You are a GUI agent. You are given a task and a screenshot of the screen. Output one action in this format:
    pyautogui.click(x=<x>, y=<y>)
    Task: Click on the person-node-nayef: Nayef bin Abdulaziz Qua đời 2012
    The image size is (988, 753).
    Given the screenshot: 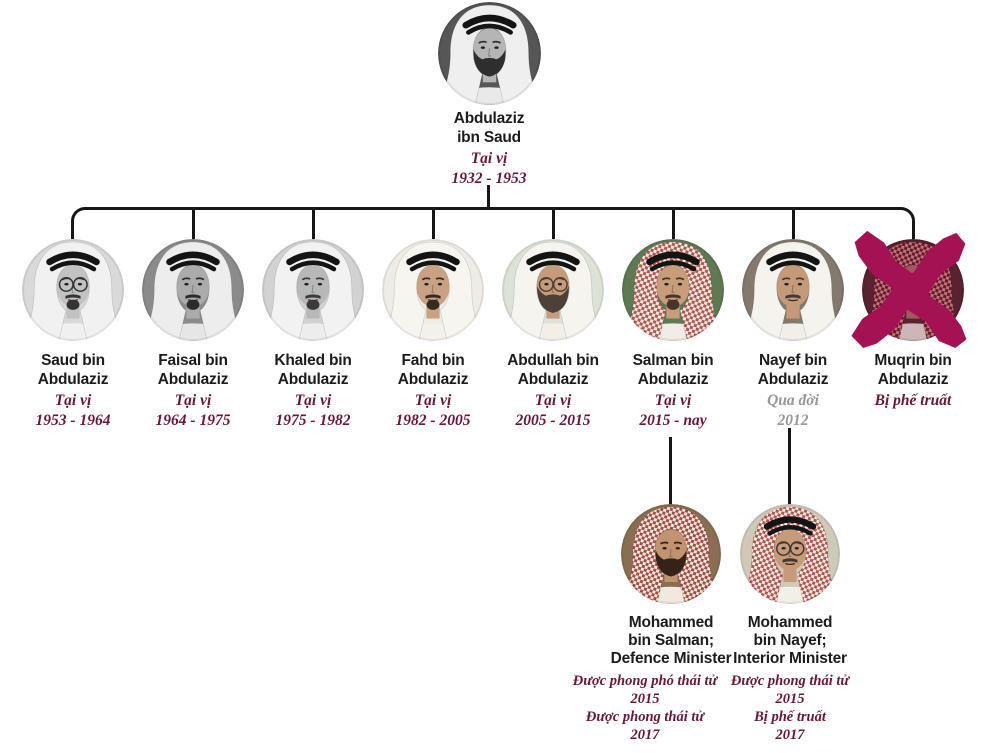 What is the action you would take?
    pyautogui.click(x=793, y=334)
    